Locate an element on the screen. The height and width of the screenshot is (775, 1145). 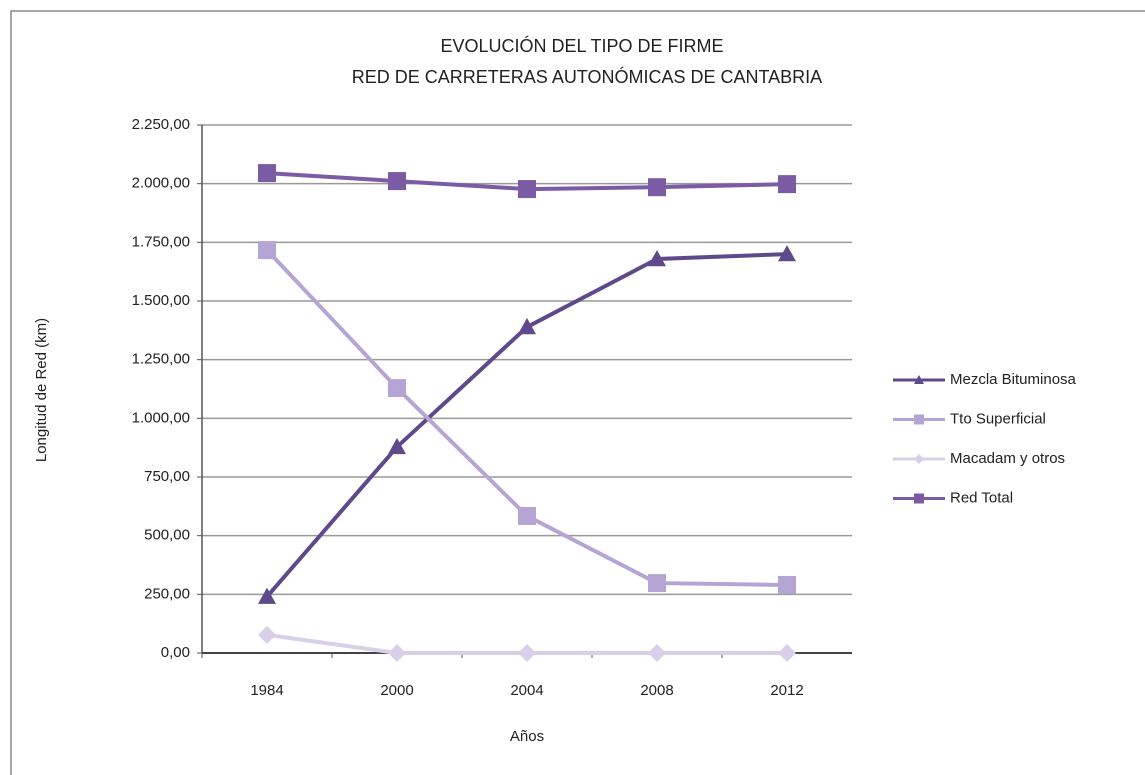
y-tick-label: 500,00 is located at coordinates (167, 535).